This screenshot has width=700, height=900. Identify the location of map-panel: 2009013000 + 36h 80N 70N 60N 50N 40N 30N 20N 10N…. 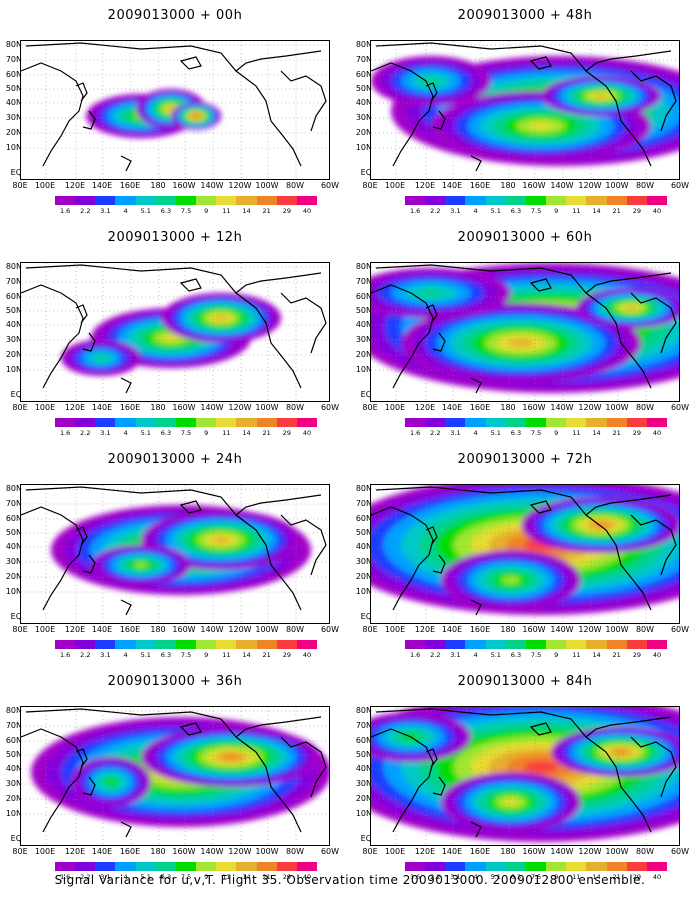
(175, 777).